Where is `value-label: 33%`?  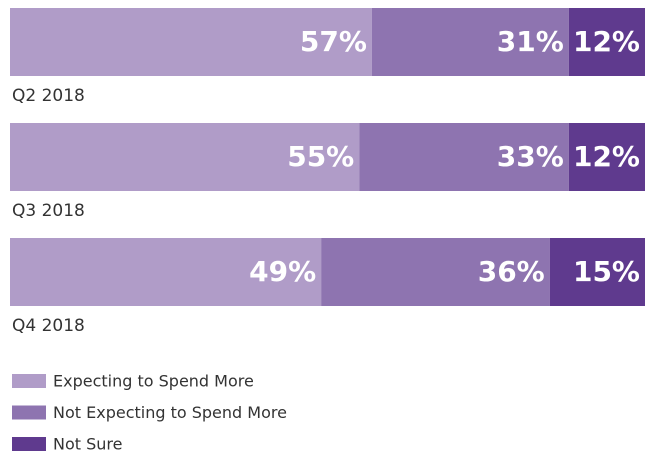
value-label: 33% is located at coordinates (530, 156).